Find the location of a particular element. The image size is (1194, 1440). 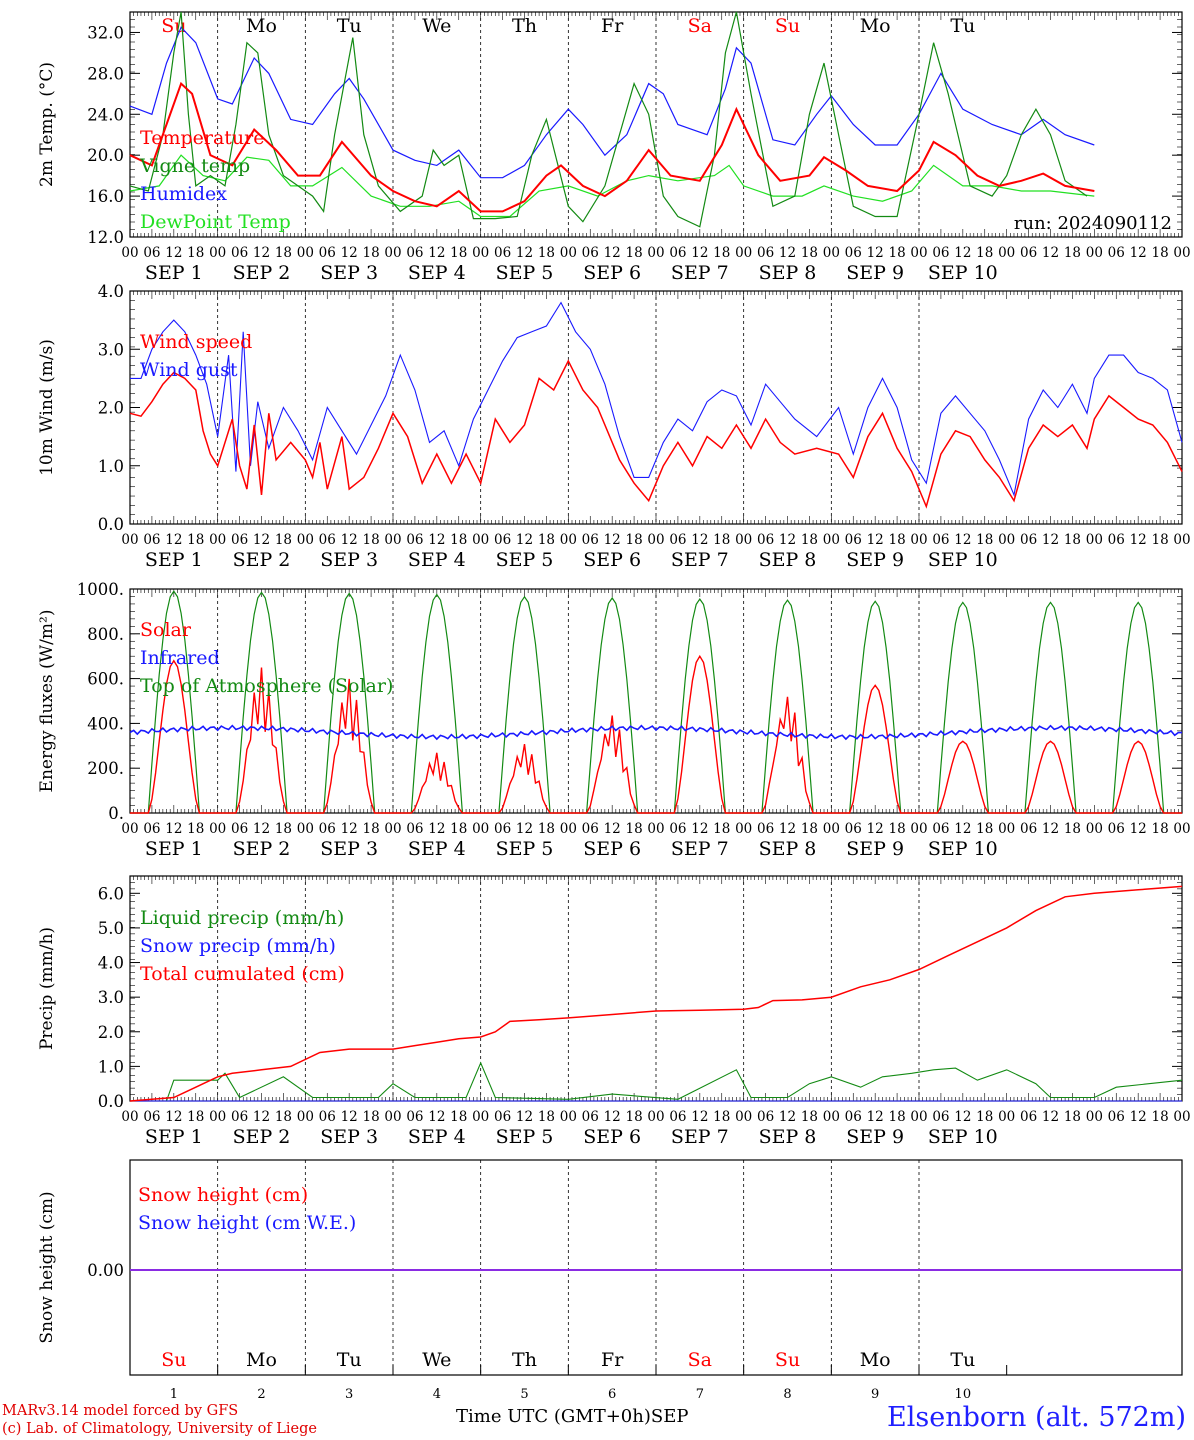

y-tick-label: 2.0 is located at coordinates (111, 1032).